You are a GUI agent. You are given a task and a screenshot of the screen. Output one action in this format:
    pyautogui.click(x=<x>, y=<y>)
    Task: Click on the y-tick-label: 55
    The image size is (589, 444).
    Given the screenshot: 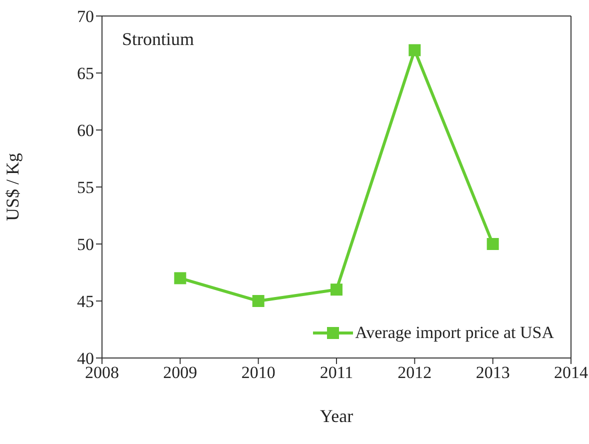 What is the action you would take?
    pyautogui.click(x=85, y=188)
    